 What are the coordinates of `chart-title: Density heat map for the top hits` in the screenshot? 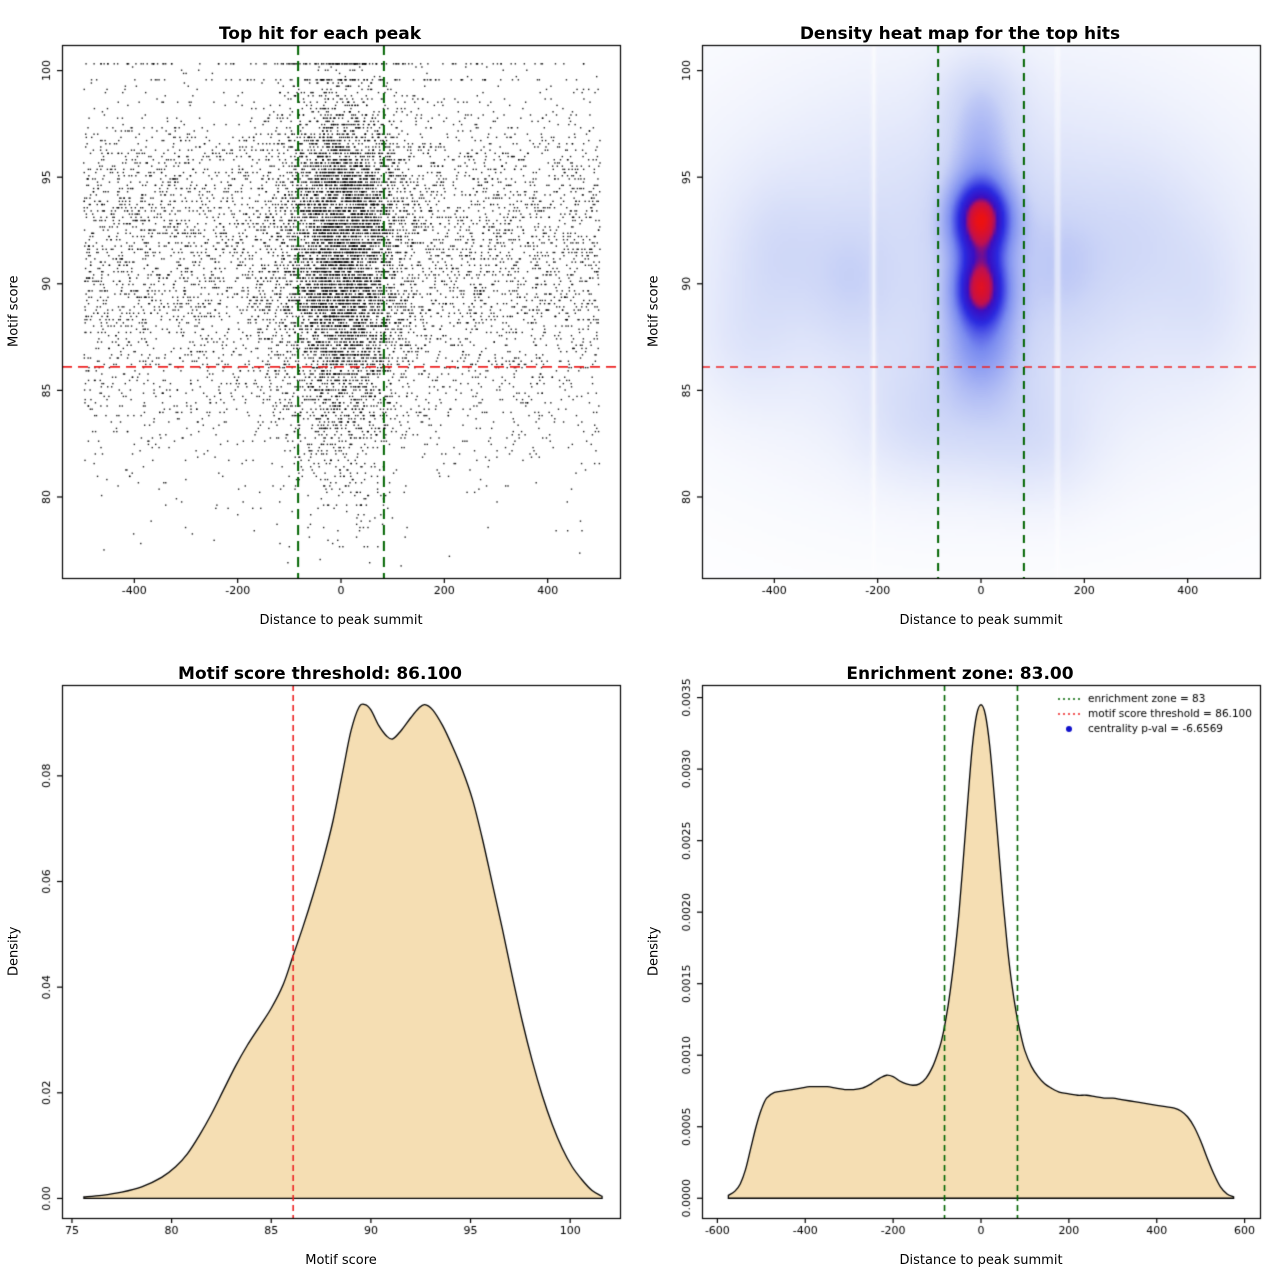 It's located at (960, 34).